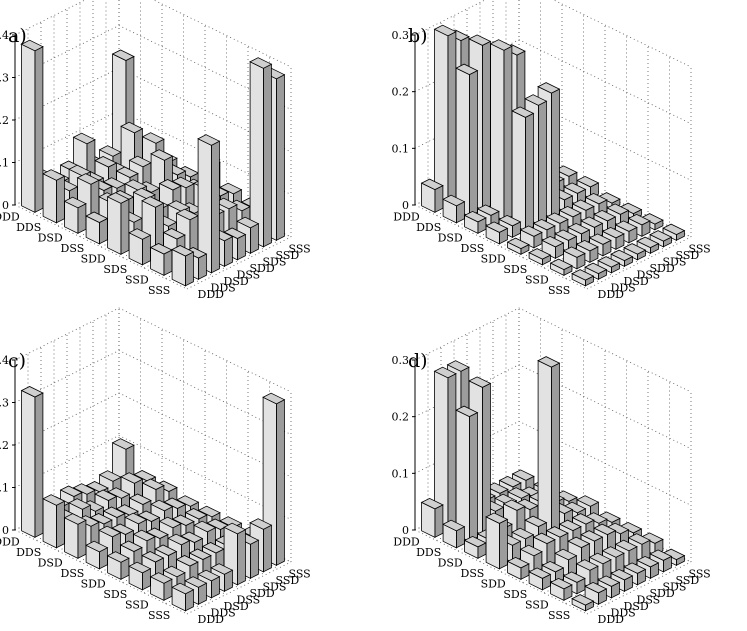 The height and width of the screenshot is (631, 747). I want to click on row-axis-label: DSS, so click(73, 248).